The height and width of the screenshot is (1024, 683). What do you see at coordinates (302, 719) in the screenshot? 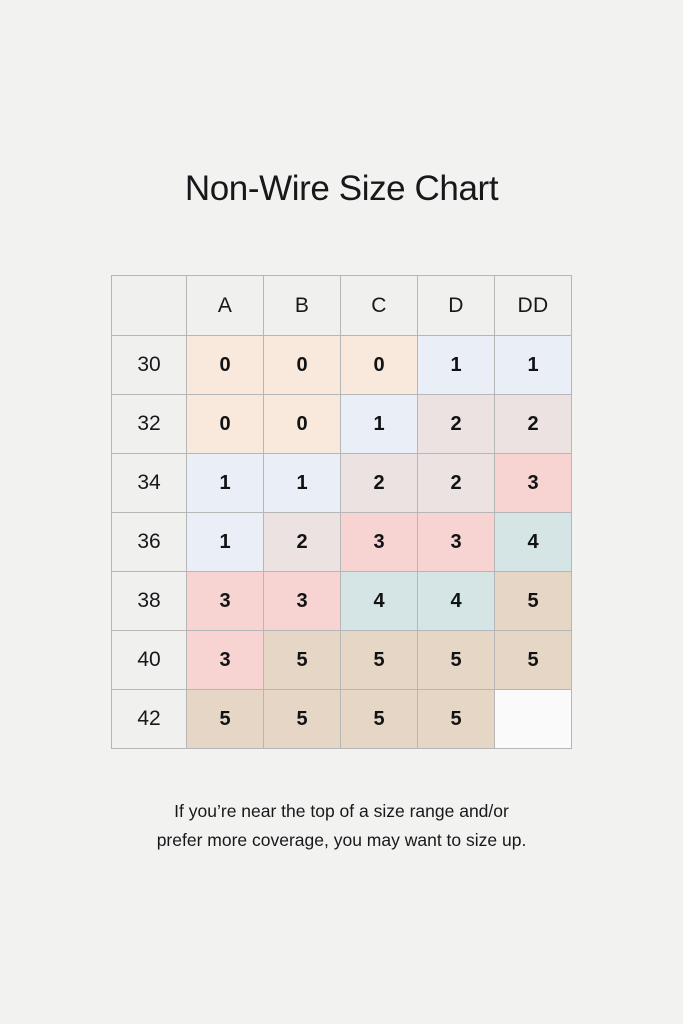
I see `cell-42-b: 5` at bounding box center [302, 719].